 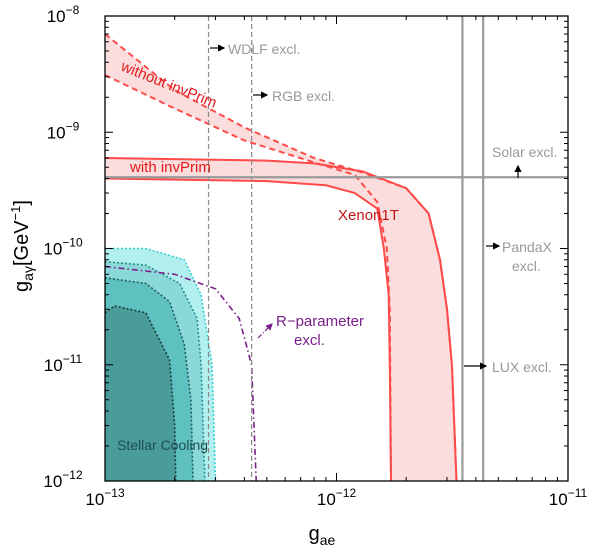 What do you see at coordinates (328, 539) in the screenshot?
I see `x-axis-label-sub: ae` at bounding box center [328, 539].